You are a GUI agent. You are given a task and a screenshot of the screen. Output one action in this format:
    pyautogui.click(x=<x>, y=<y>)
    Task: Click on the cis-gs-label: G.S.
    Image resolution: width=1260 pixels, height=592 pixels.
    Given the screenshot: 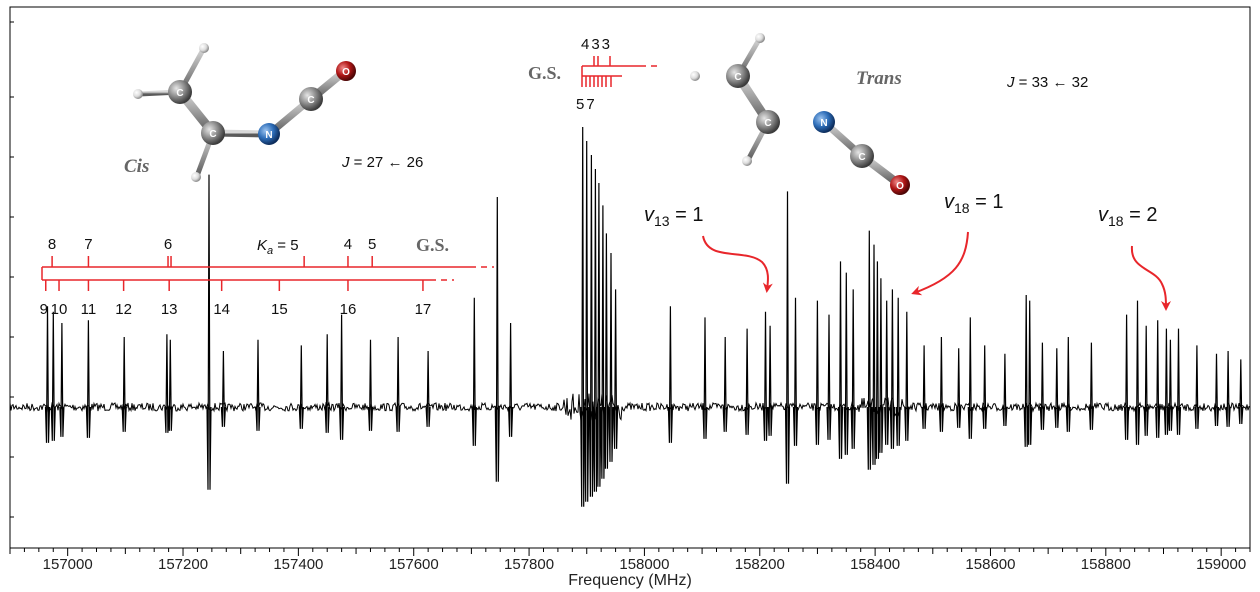 What is the action you would take?
    pyautogui.click(x=432, y=245)
    